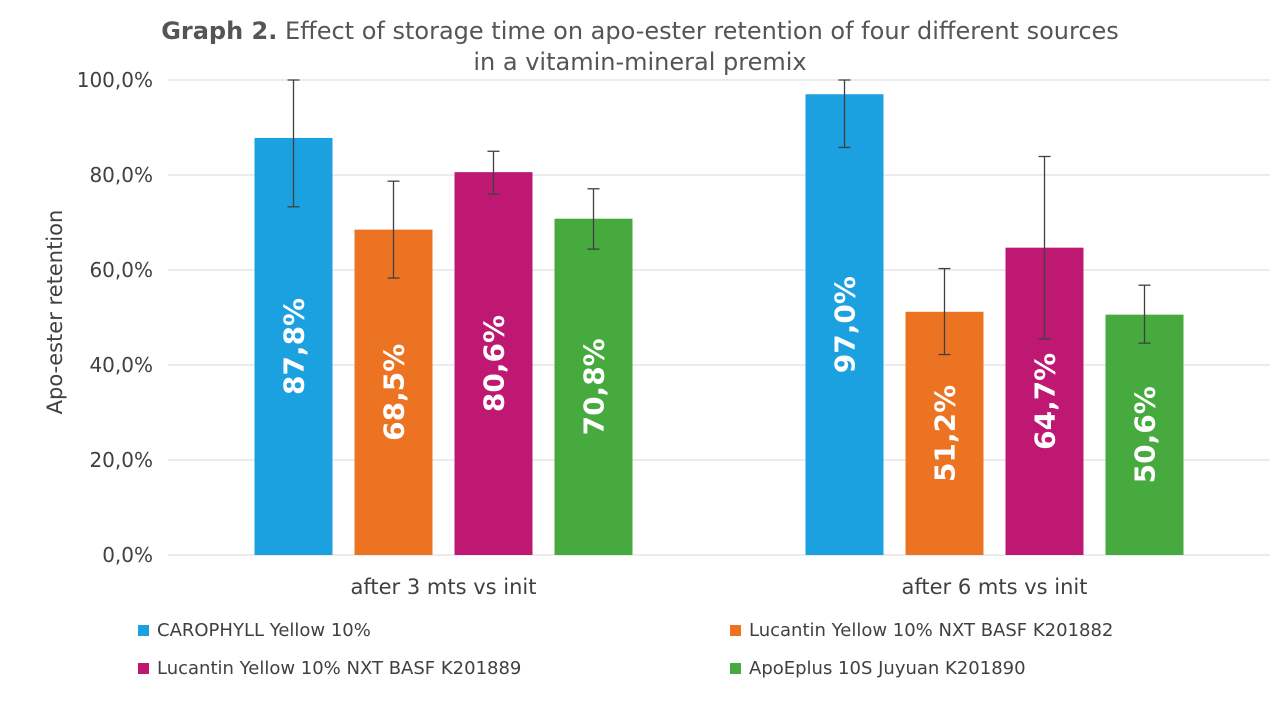 The height and width of the screenshot is (723, 1280). Describe the element at coordinates (339, 668) in the screenshot. I see `legend-label-2: Lucantin Yellow 10% NXT BASF K201889` at that location.